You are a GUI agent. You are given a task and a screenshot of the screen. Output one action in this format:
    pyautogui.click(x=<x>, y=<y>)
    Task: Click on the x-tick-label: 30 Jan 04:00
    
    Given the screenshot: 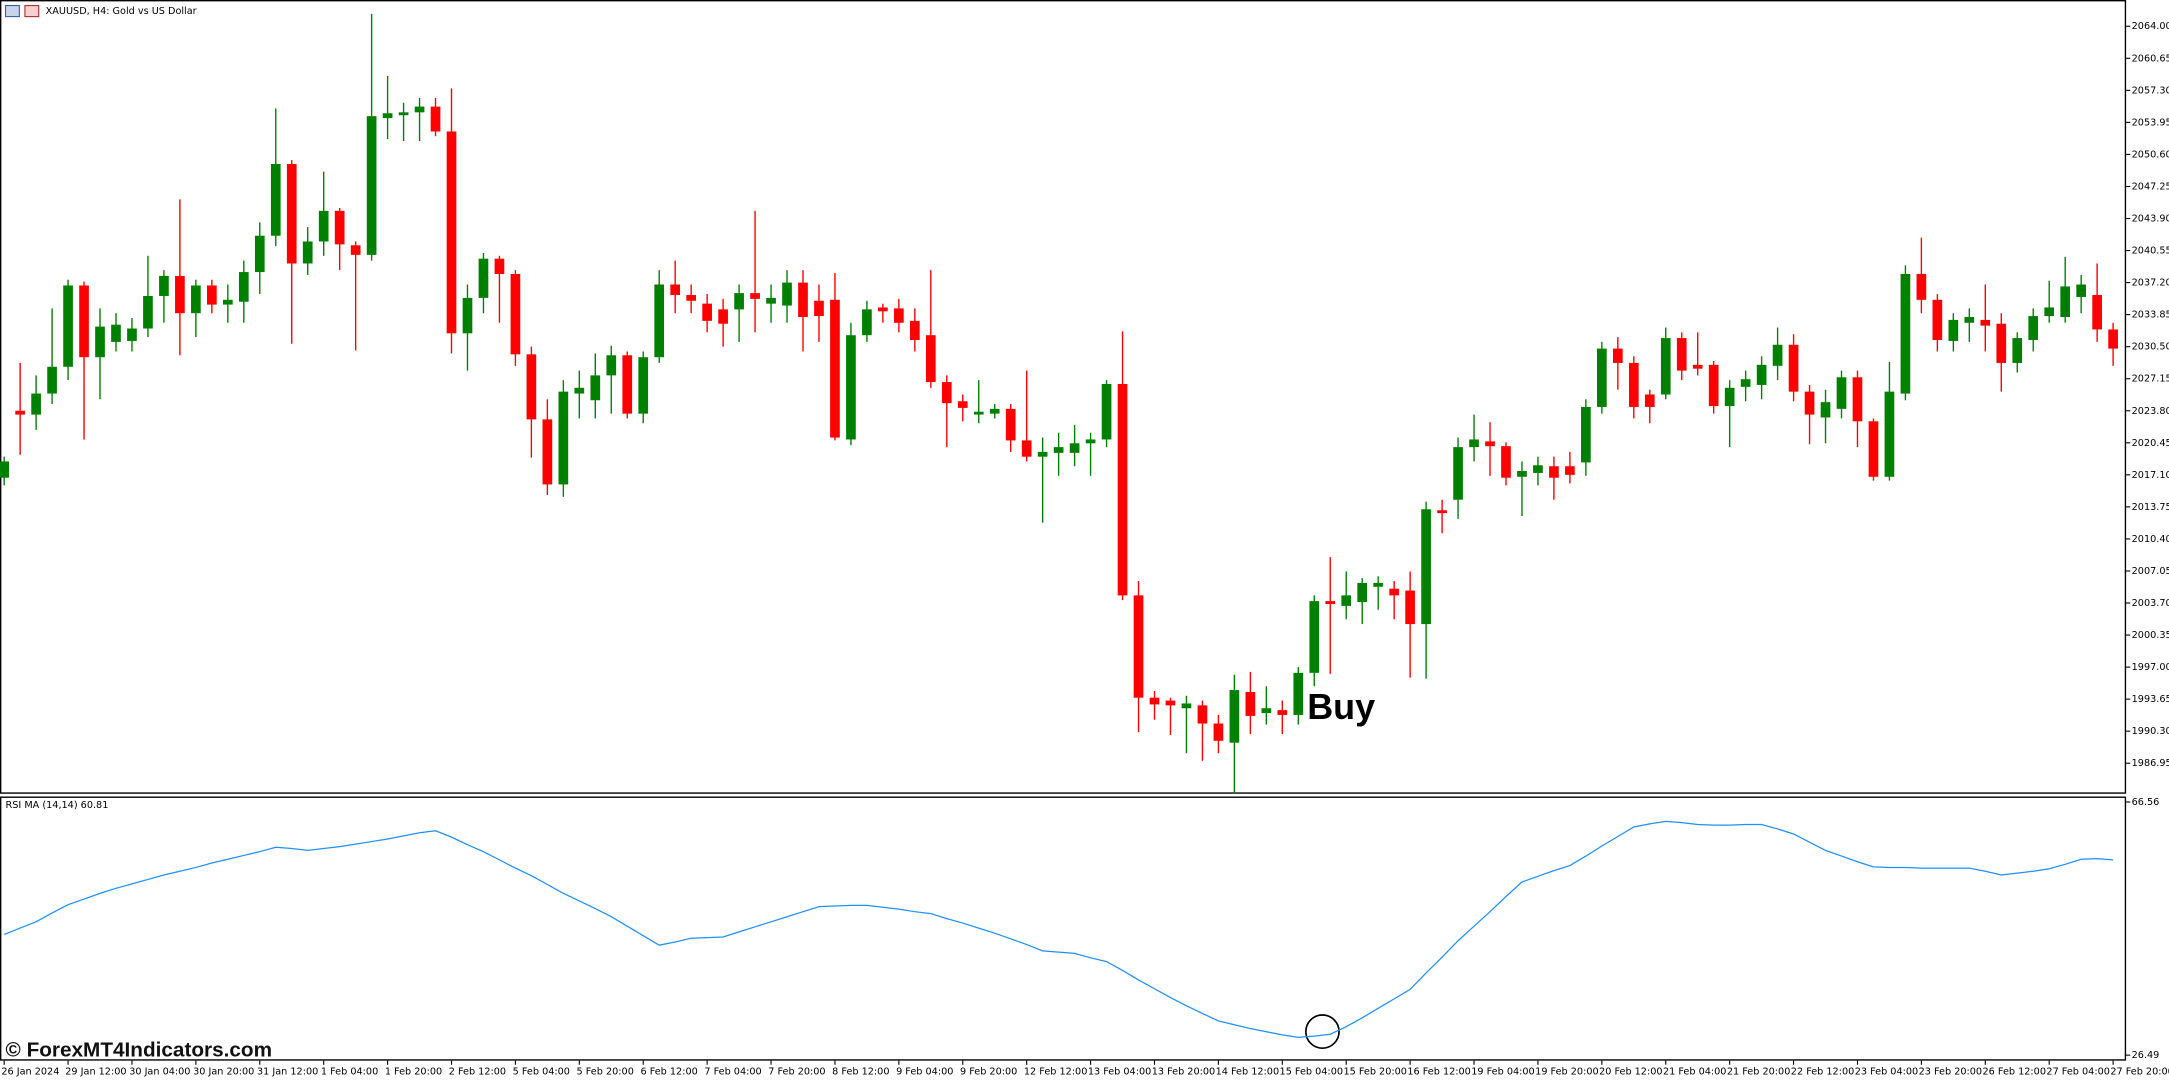 What is the action you would take?
    pyautogui.click(x=159, y=1072)
    